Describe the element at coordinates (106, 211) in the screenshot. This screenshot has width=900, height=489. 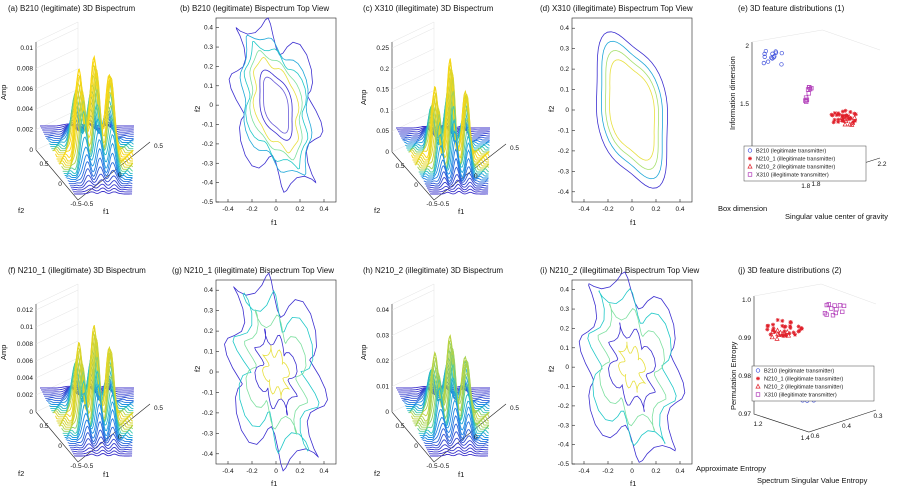
I see `panel-a-xlabel: f1` at that location.